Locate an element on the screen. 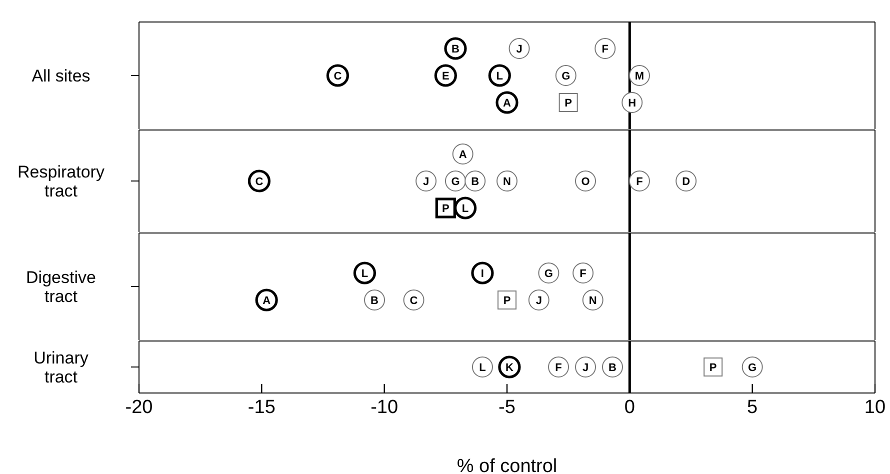 The height and width of the screenshot is (474, 890). y-tick-label: All sites is located at coordinates (61, 76).